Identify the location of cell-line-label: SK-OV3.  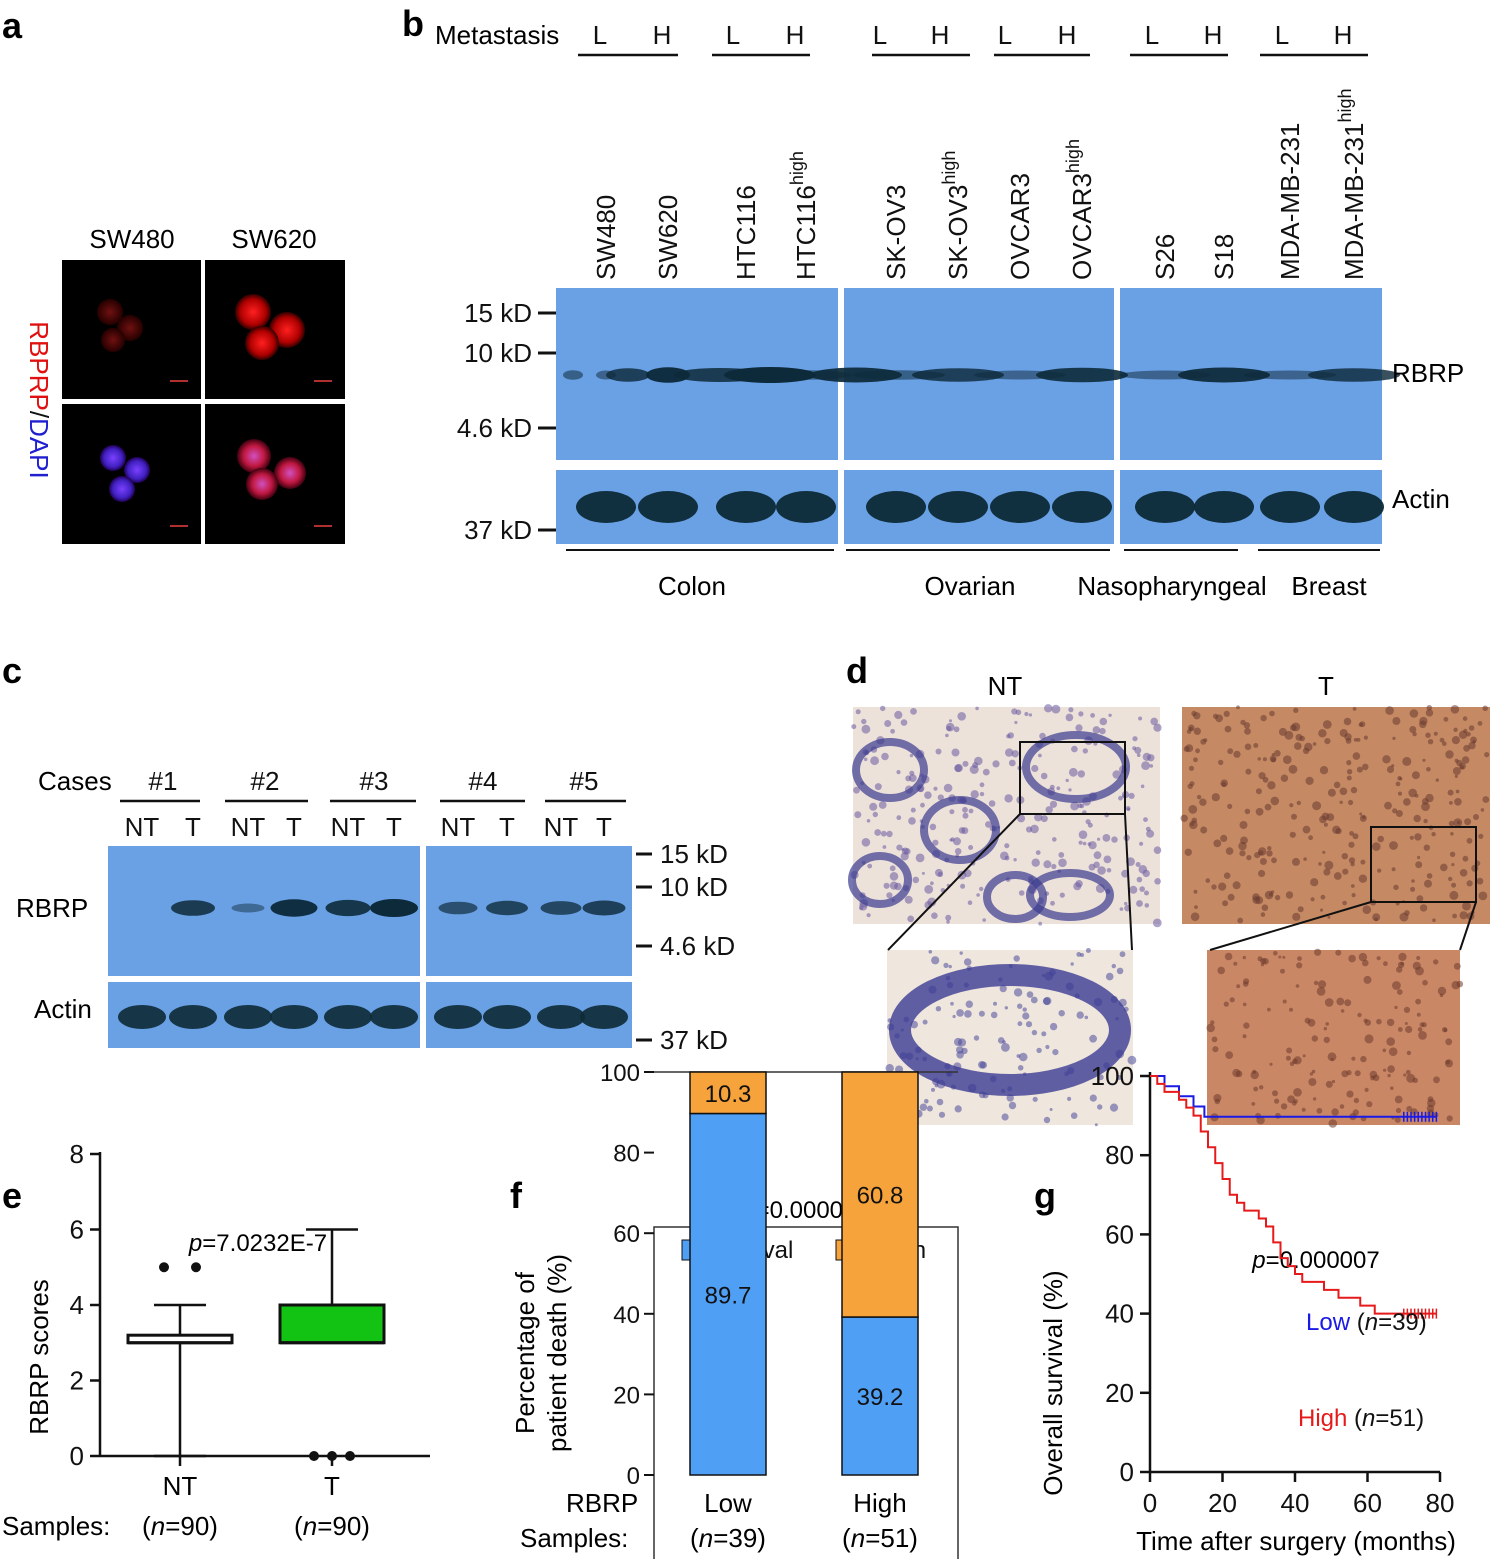
(896, 232).